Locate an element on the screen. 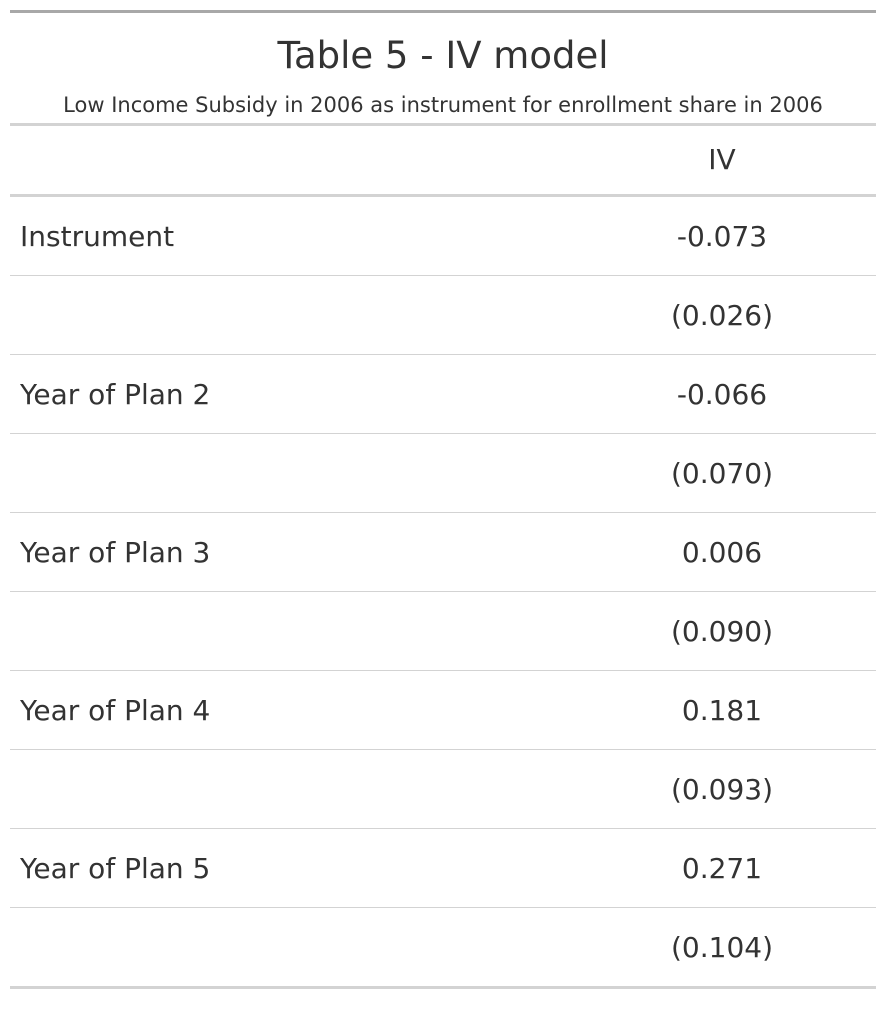 The height and width of the screenshot is (1010, 886). column-header-row: IV is located at coordinates (443, 160).